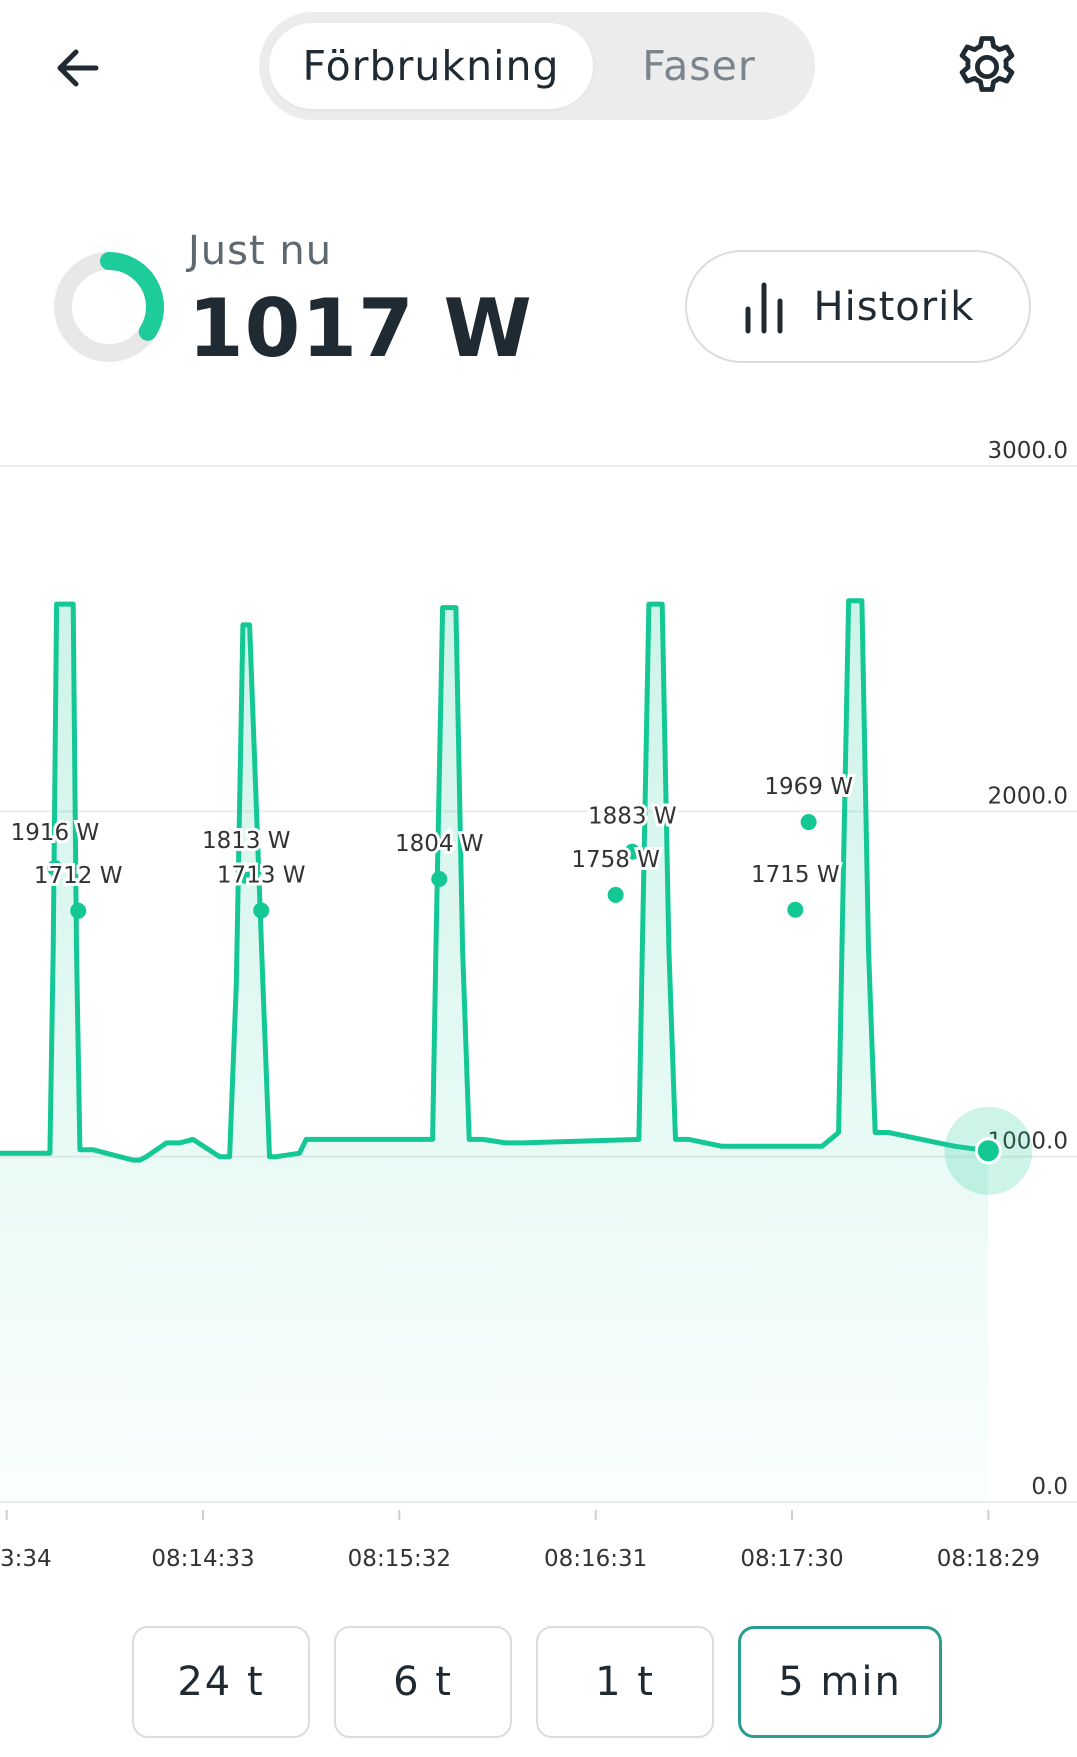 Image resolution: width=1077 pixels, height=1757 pixels. I want to click on history-button: Historik, so click(858, 306).